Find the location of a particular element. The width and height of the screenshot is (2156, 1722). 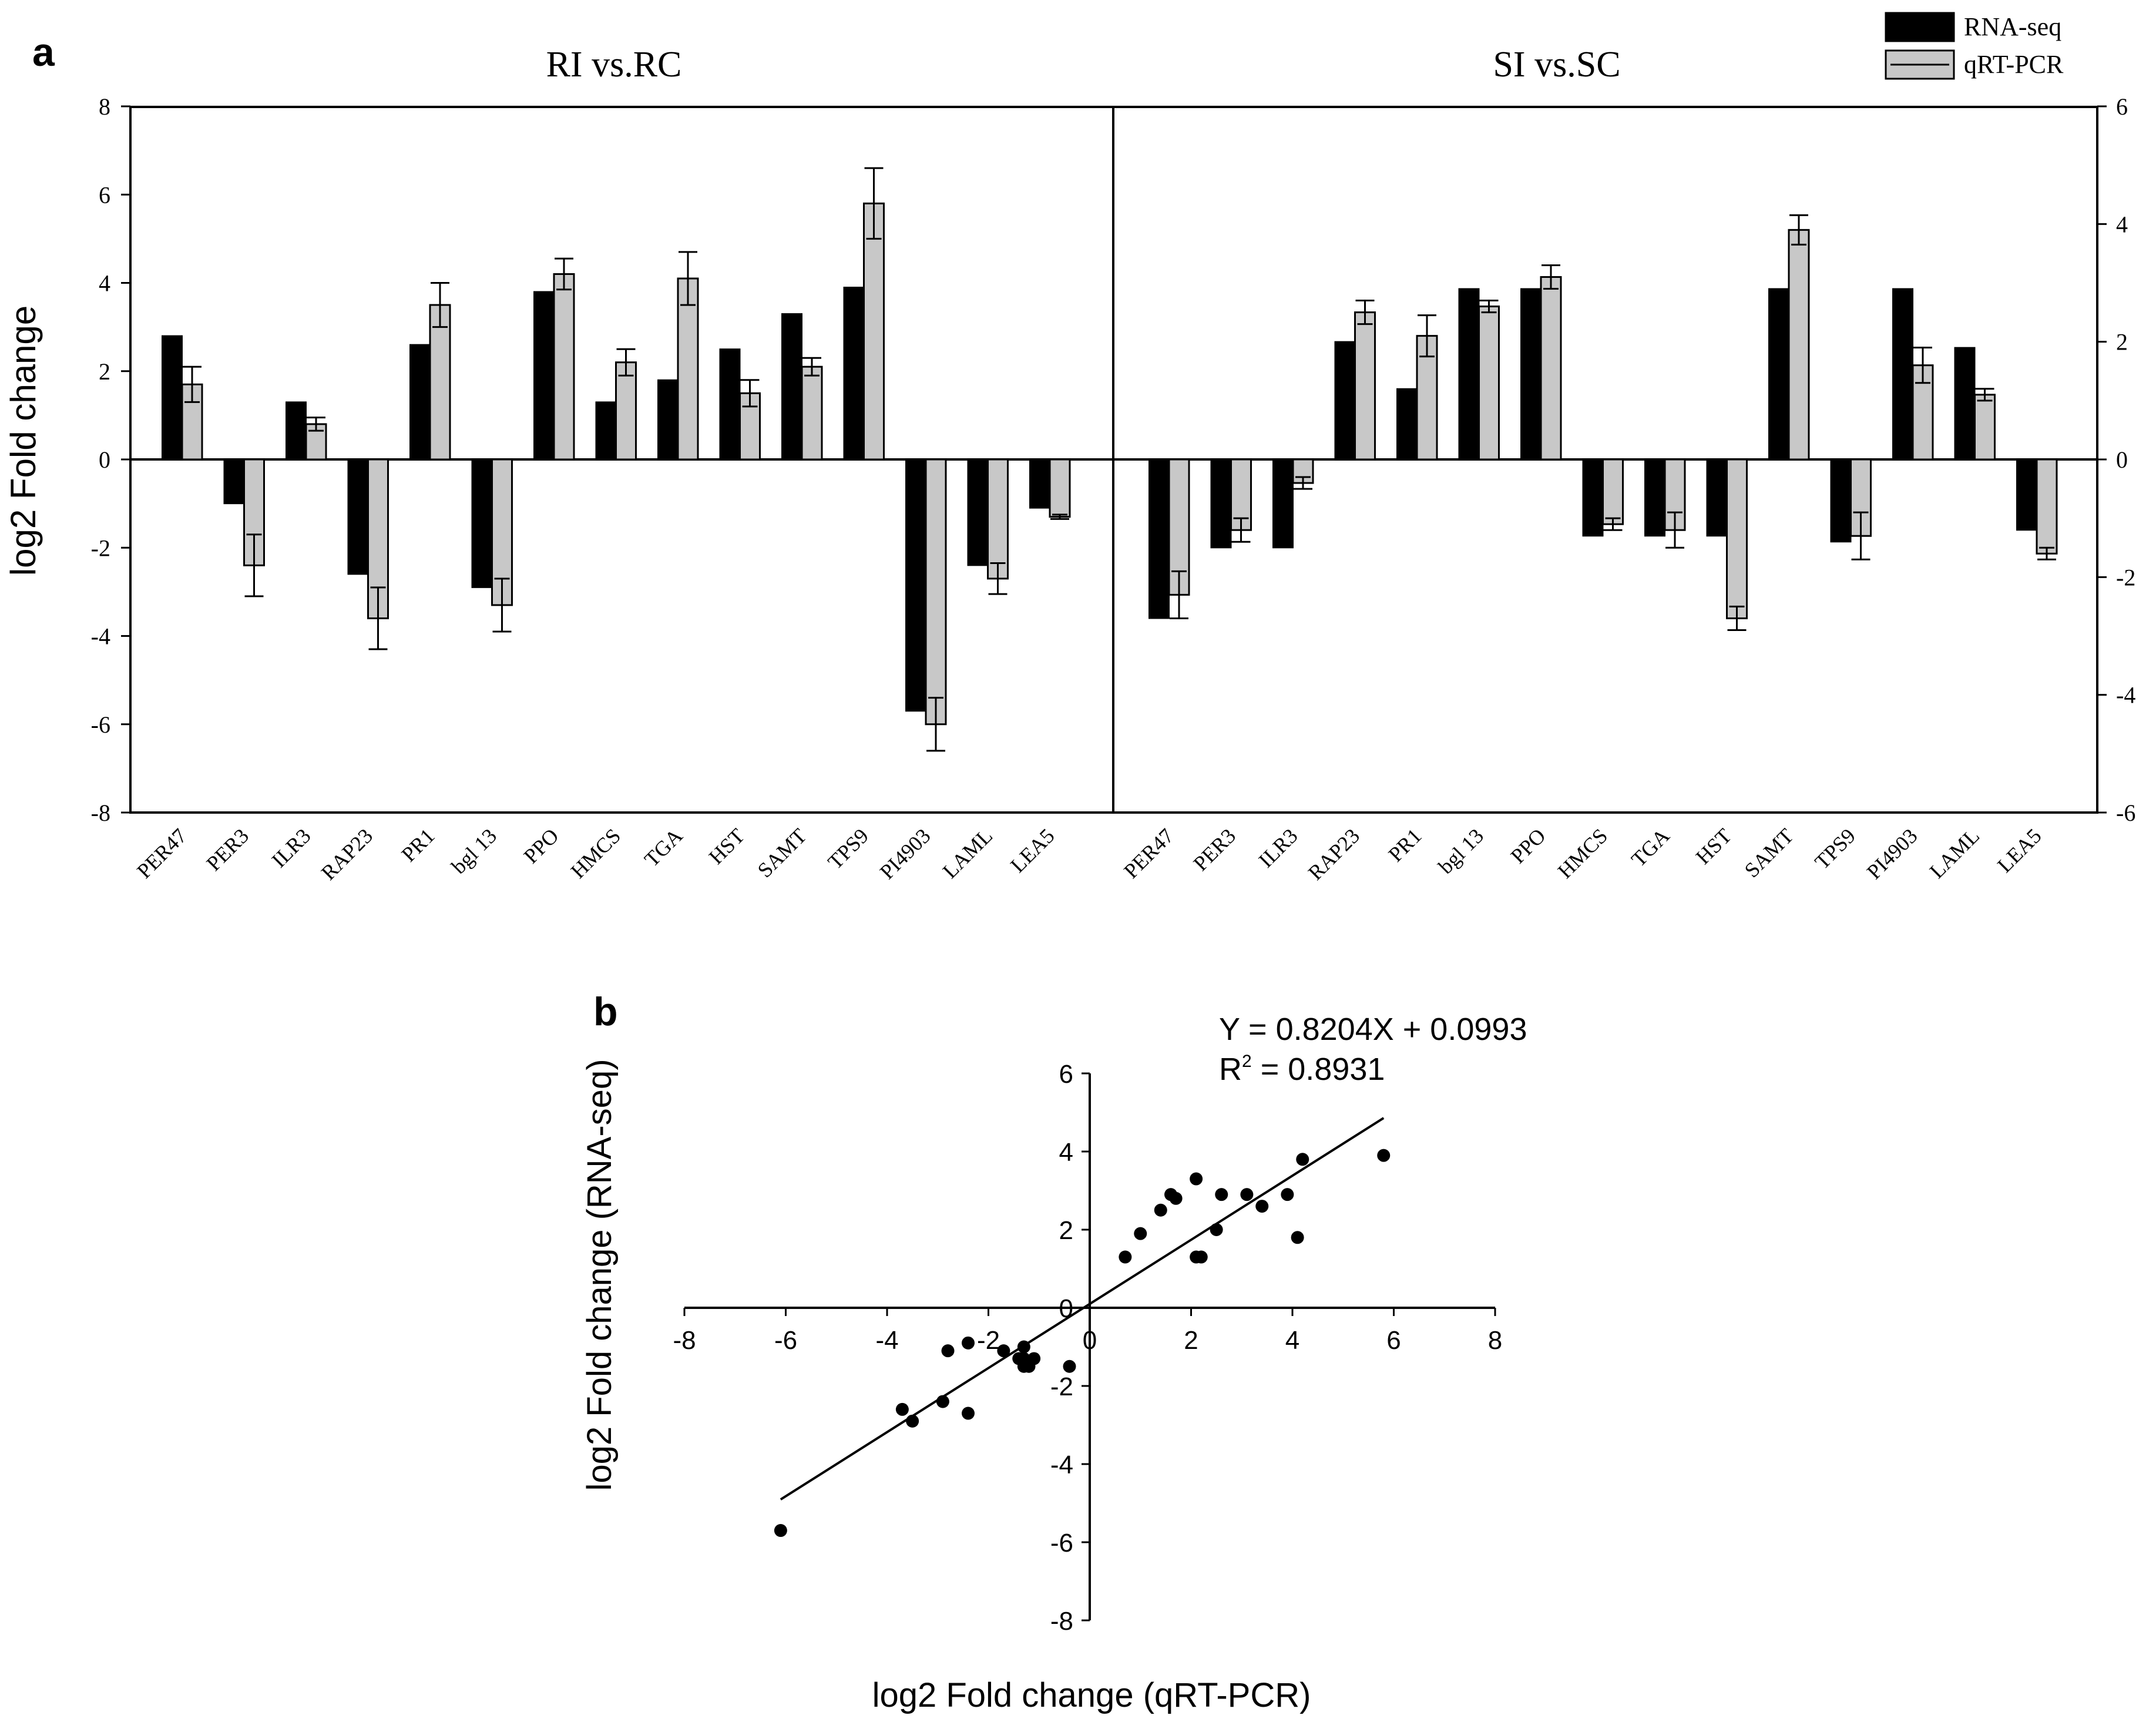

right-bar-qrt-pcr-samt is located at coordinates (1799, 345).